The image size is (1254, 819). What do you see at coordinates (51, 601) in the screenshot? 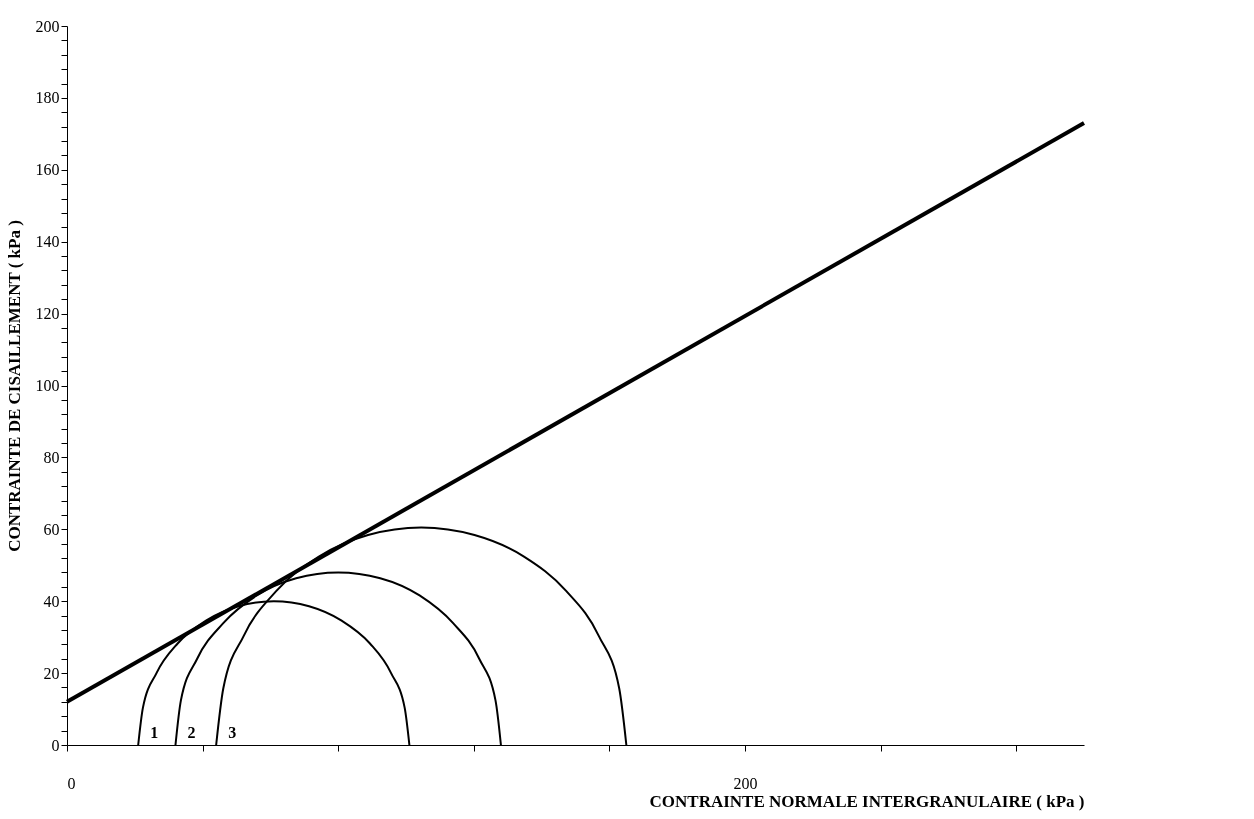
I see `y-tick-label: 40` at bounding box center [51, 601].